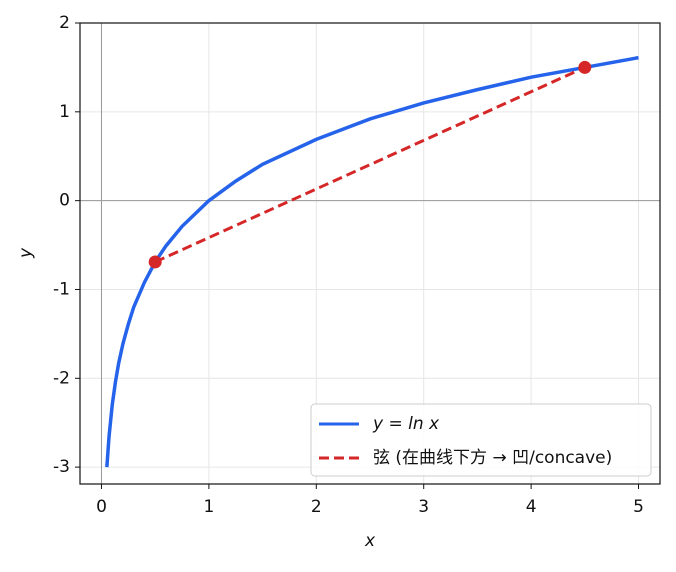  What do you see at coordinates (423, 507) in the screenshot?
I see `x-tick-label: 3` at bounding box center [423, 507].